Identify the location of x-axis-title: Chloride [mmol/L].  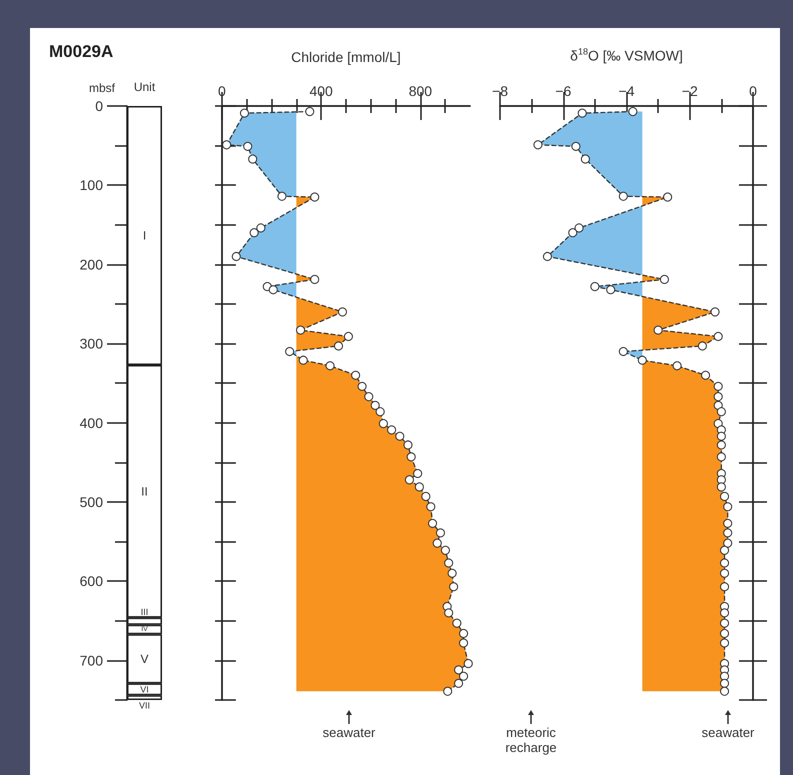
(346, 57).